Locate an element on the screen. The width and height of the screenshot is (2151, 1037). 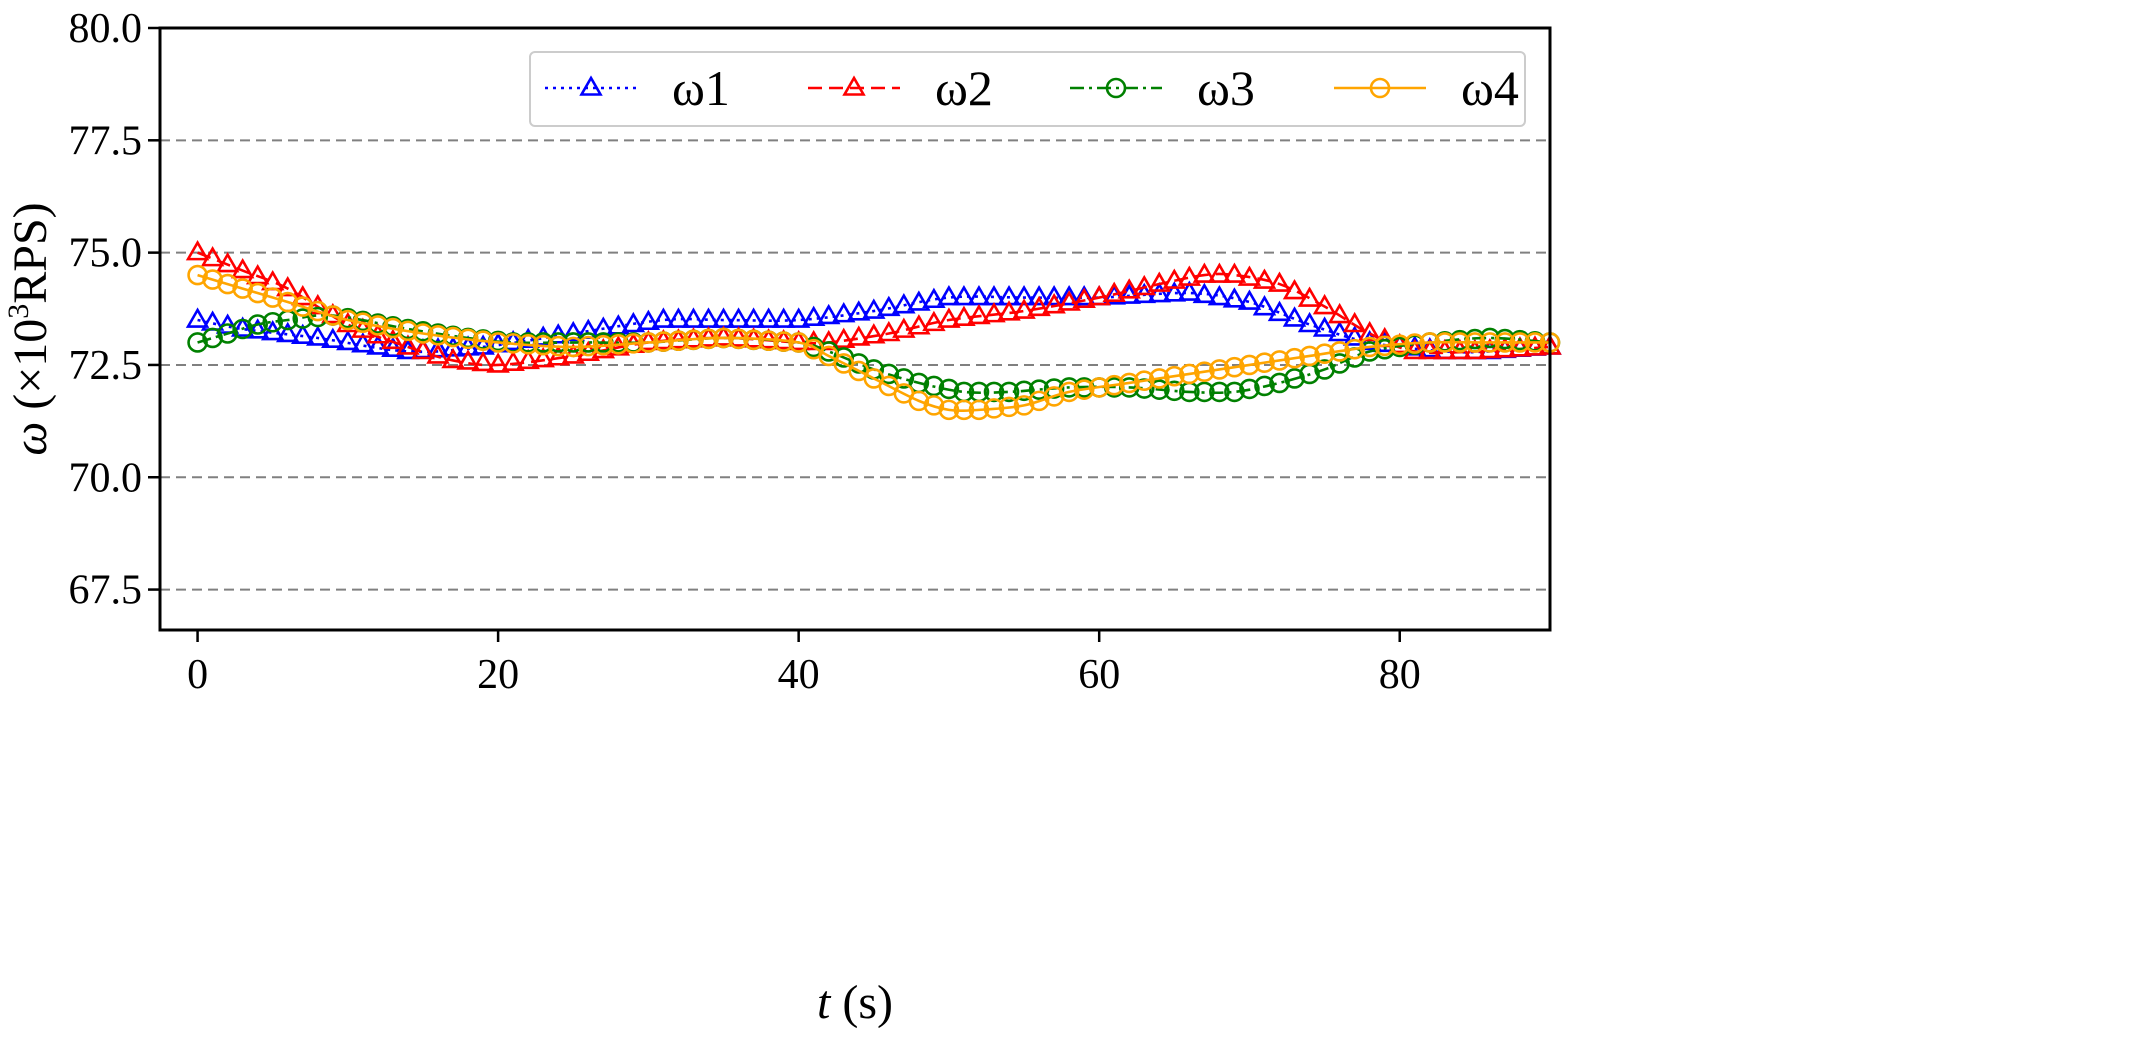
y-tick-label-1: 70.0 is located at coordinates (106, 478).